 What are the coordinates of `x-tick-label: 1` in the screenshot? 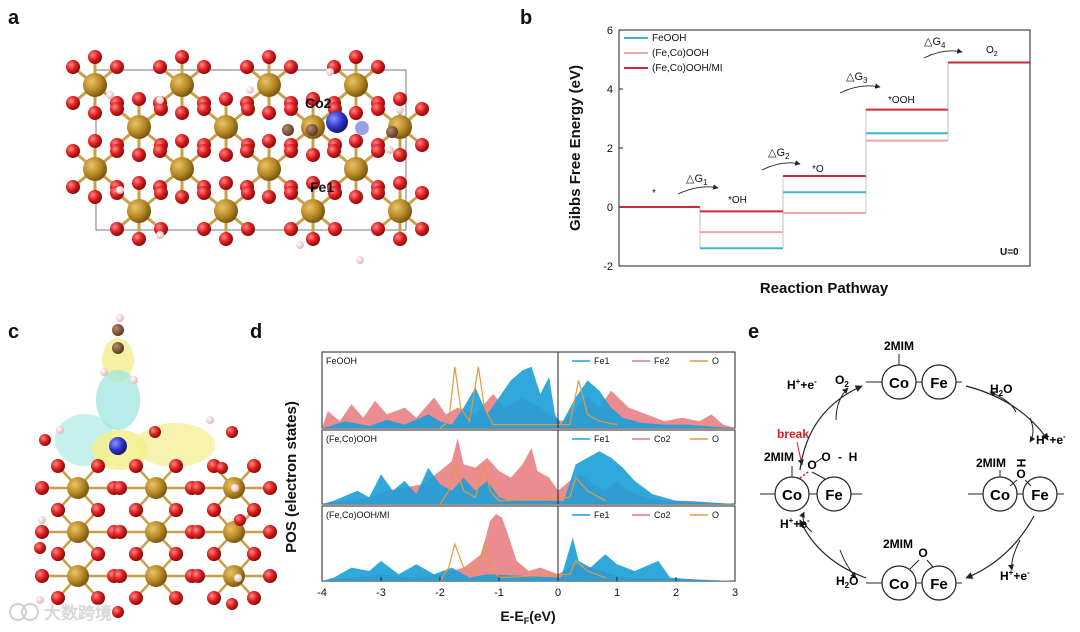 It's located at (617, 593).